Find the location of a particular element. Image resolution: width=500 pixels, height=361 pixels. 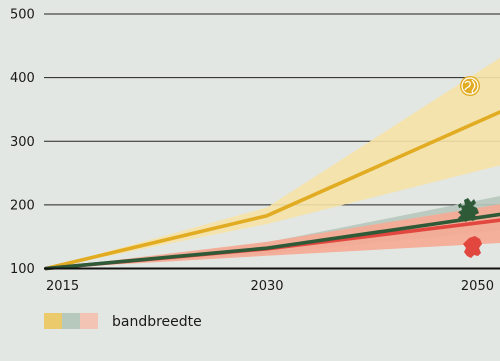

legend: bandbreedte is located at coordinates (123, 321).